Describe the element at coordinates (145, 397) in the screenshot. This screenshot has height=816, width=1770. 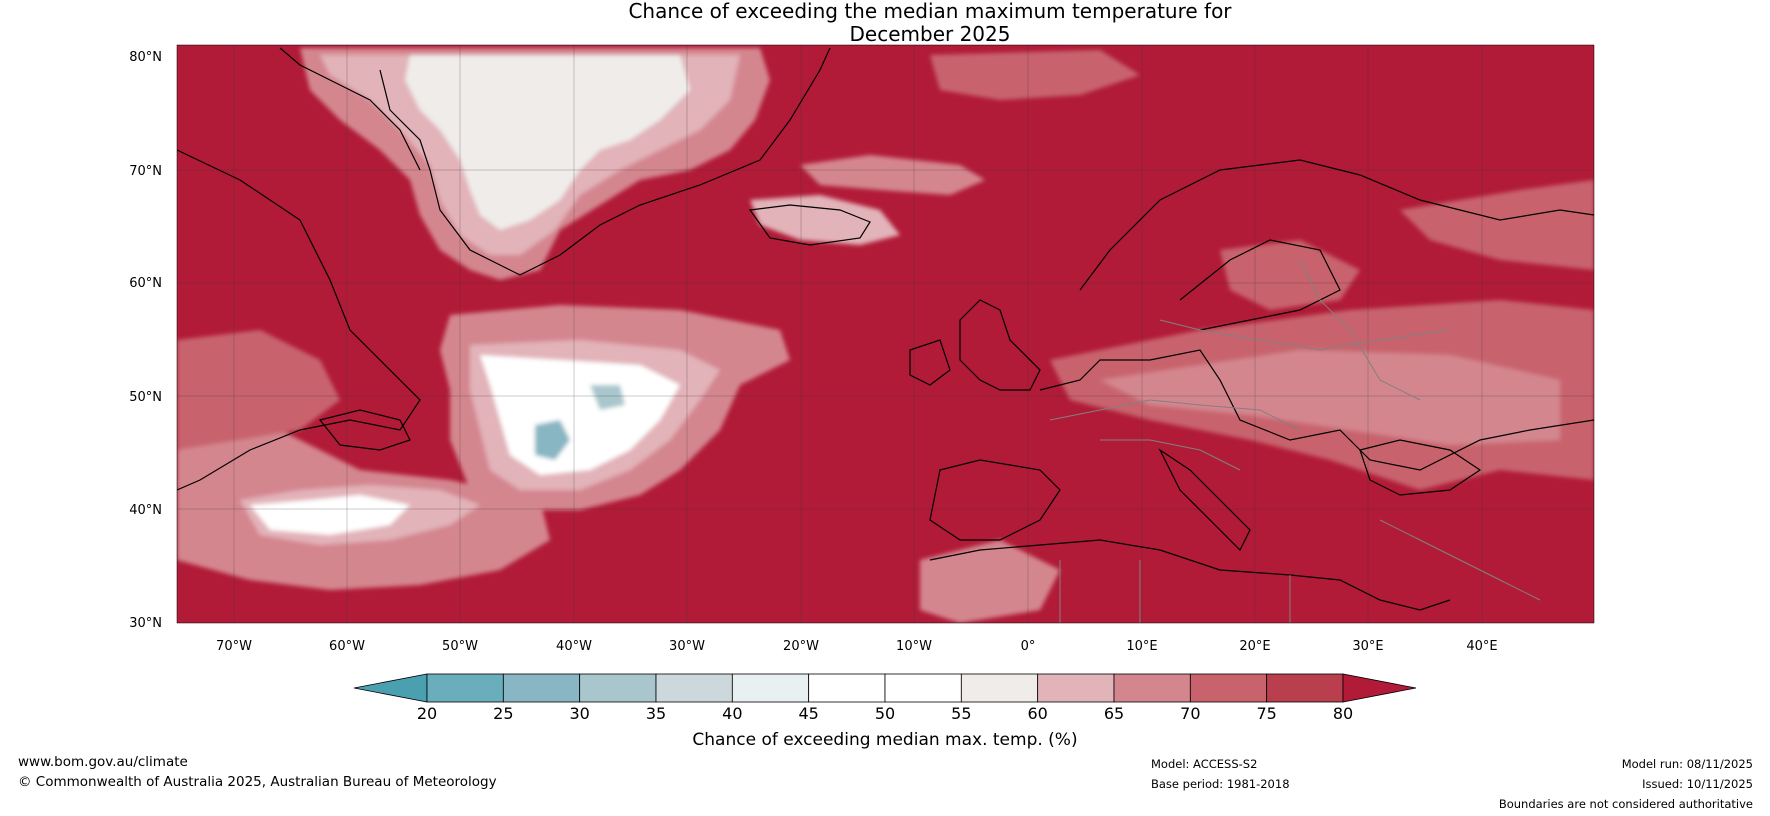
I see `lat-label: 50°N` at that location.